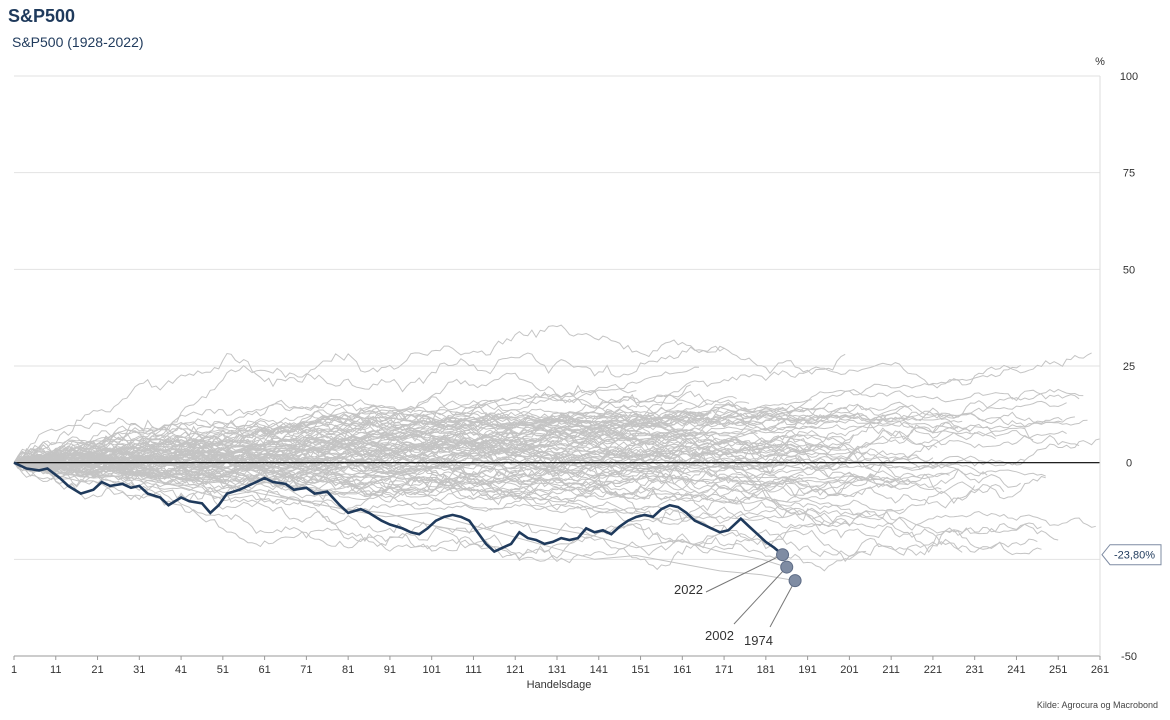 The width and height of the screenshot is (1170, 720). What do you see at coordinates (782, 604) in the screenshot?
I see `annotation-leader-1974` at bounding box center [782, 604].